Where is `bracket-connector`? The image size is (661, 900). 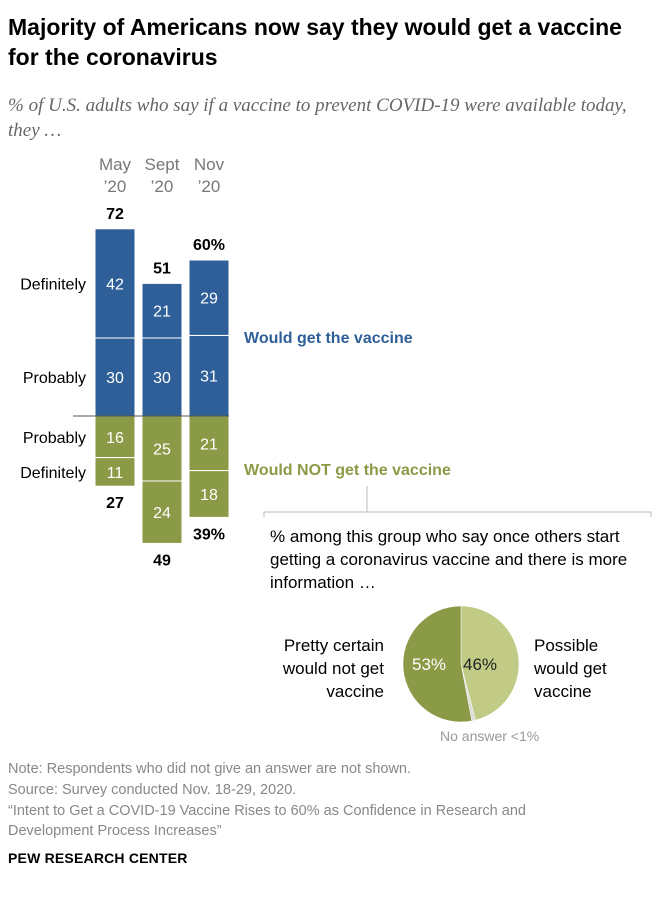 bracket-connector is located at coordinates (457, 501).